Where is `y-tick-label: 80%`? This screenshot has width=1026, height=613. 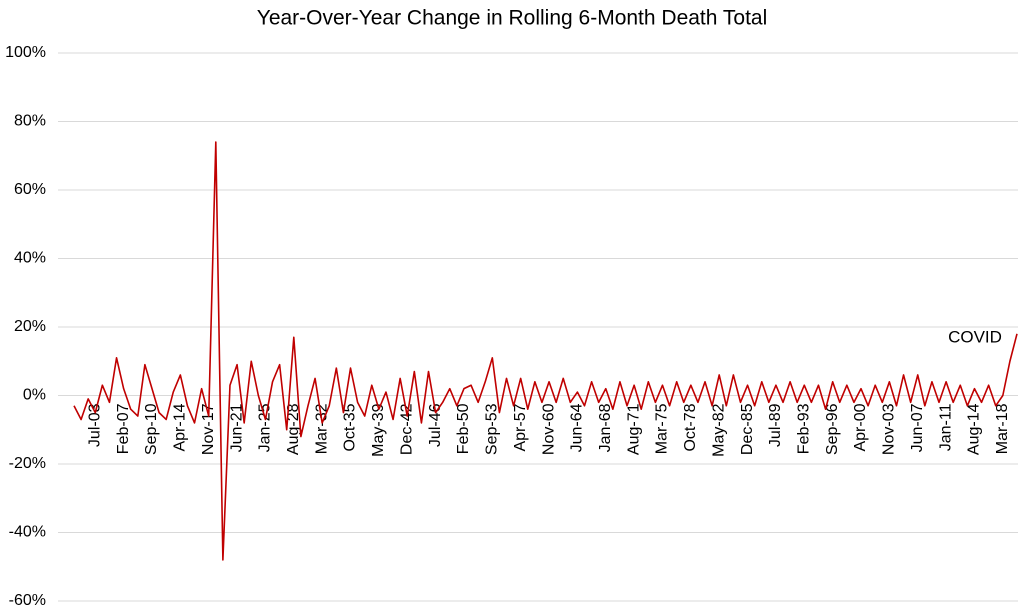 y-tick-label: 80% is located at coordinates (30, 121).